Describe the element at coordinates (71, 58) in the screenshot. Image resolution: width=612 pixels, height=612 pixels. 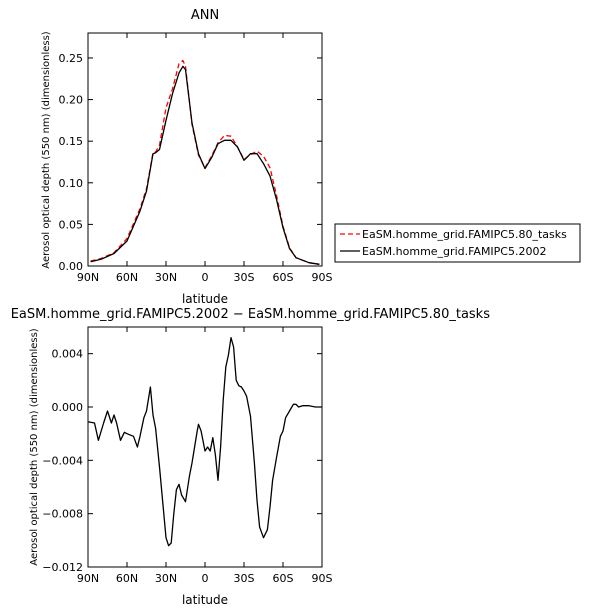
I see `top-y-tick-label: 0.25` at that location.